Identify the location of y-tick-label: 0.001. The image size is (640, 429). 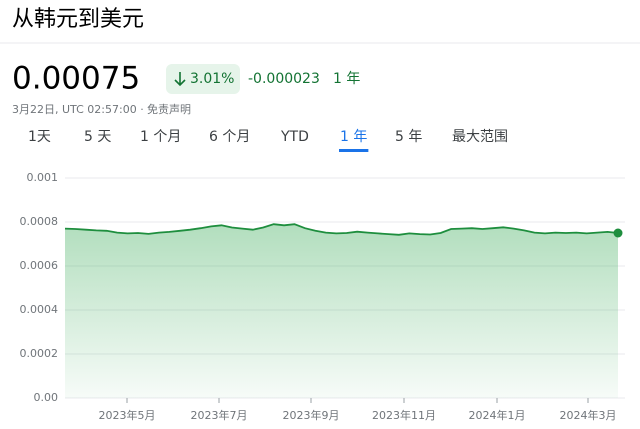
(43, 177).